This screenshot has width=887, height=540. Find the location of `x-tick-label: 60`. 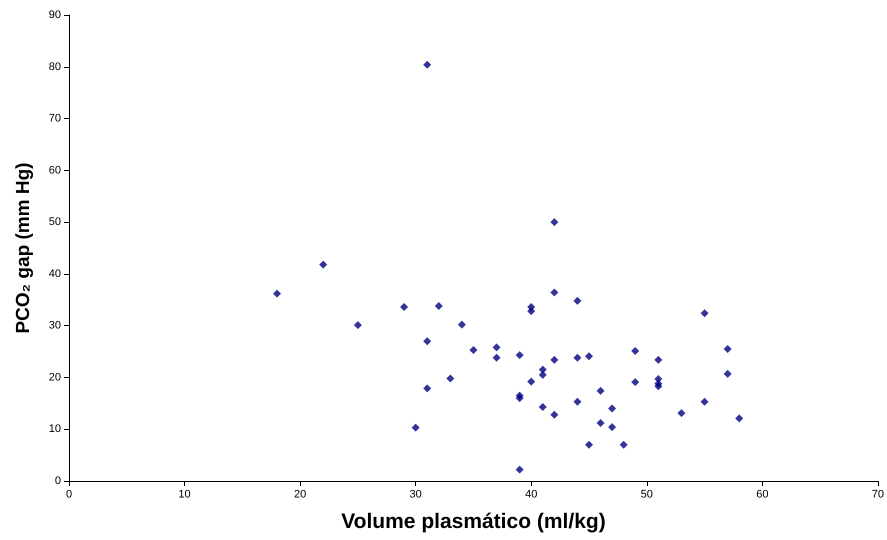

x-tick-label: 60 is located at coordinates (762, 494).